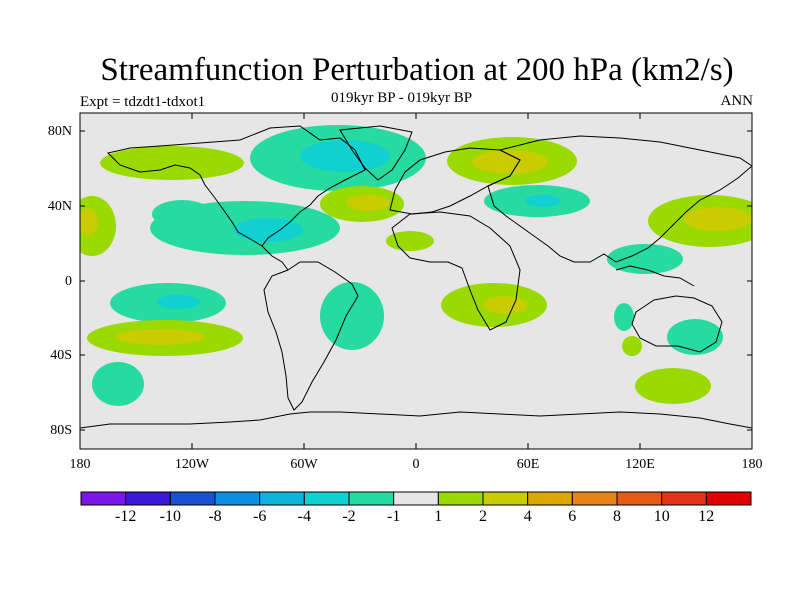  Describe the element at coordinates (260, 516) in the screenshot. I see `colorbar-label: -6` at that location.